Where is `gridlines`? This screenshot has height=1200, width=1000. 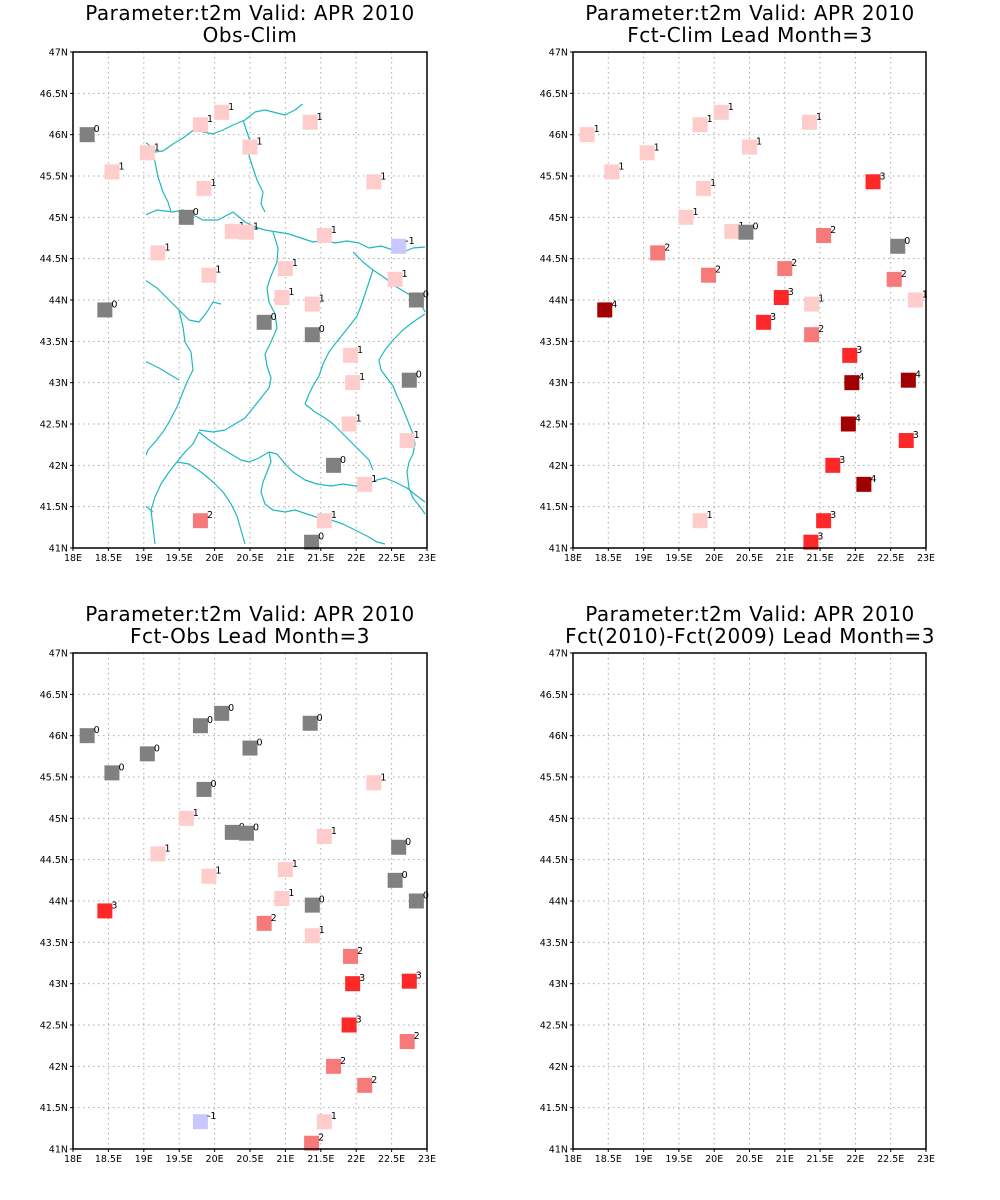
gridlines is located at coordinates (749, 300).